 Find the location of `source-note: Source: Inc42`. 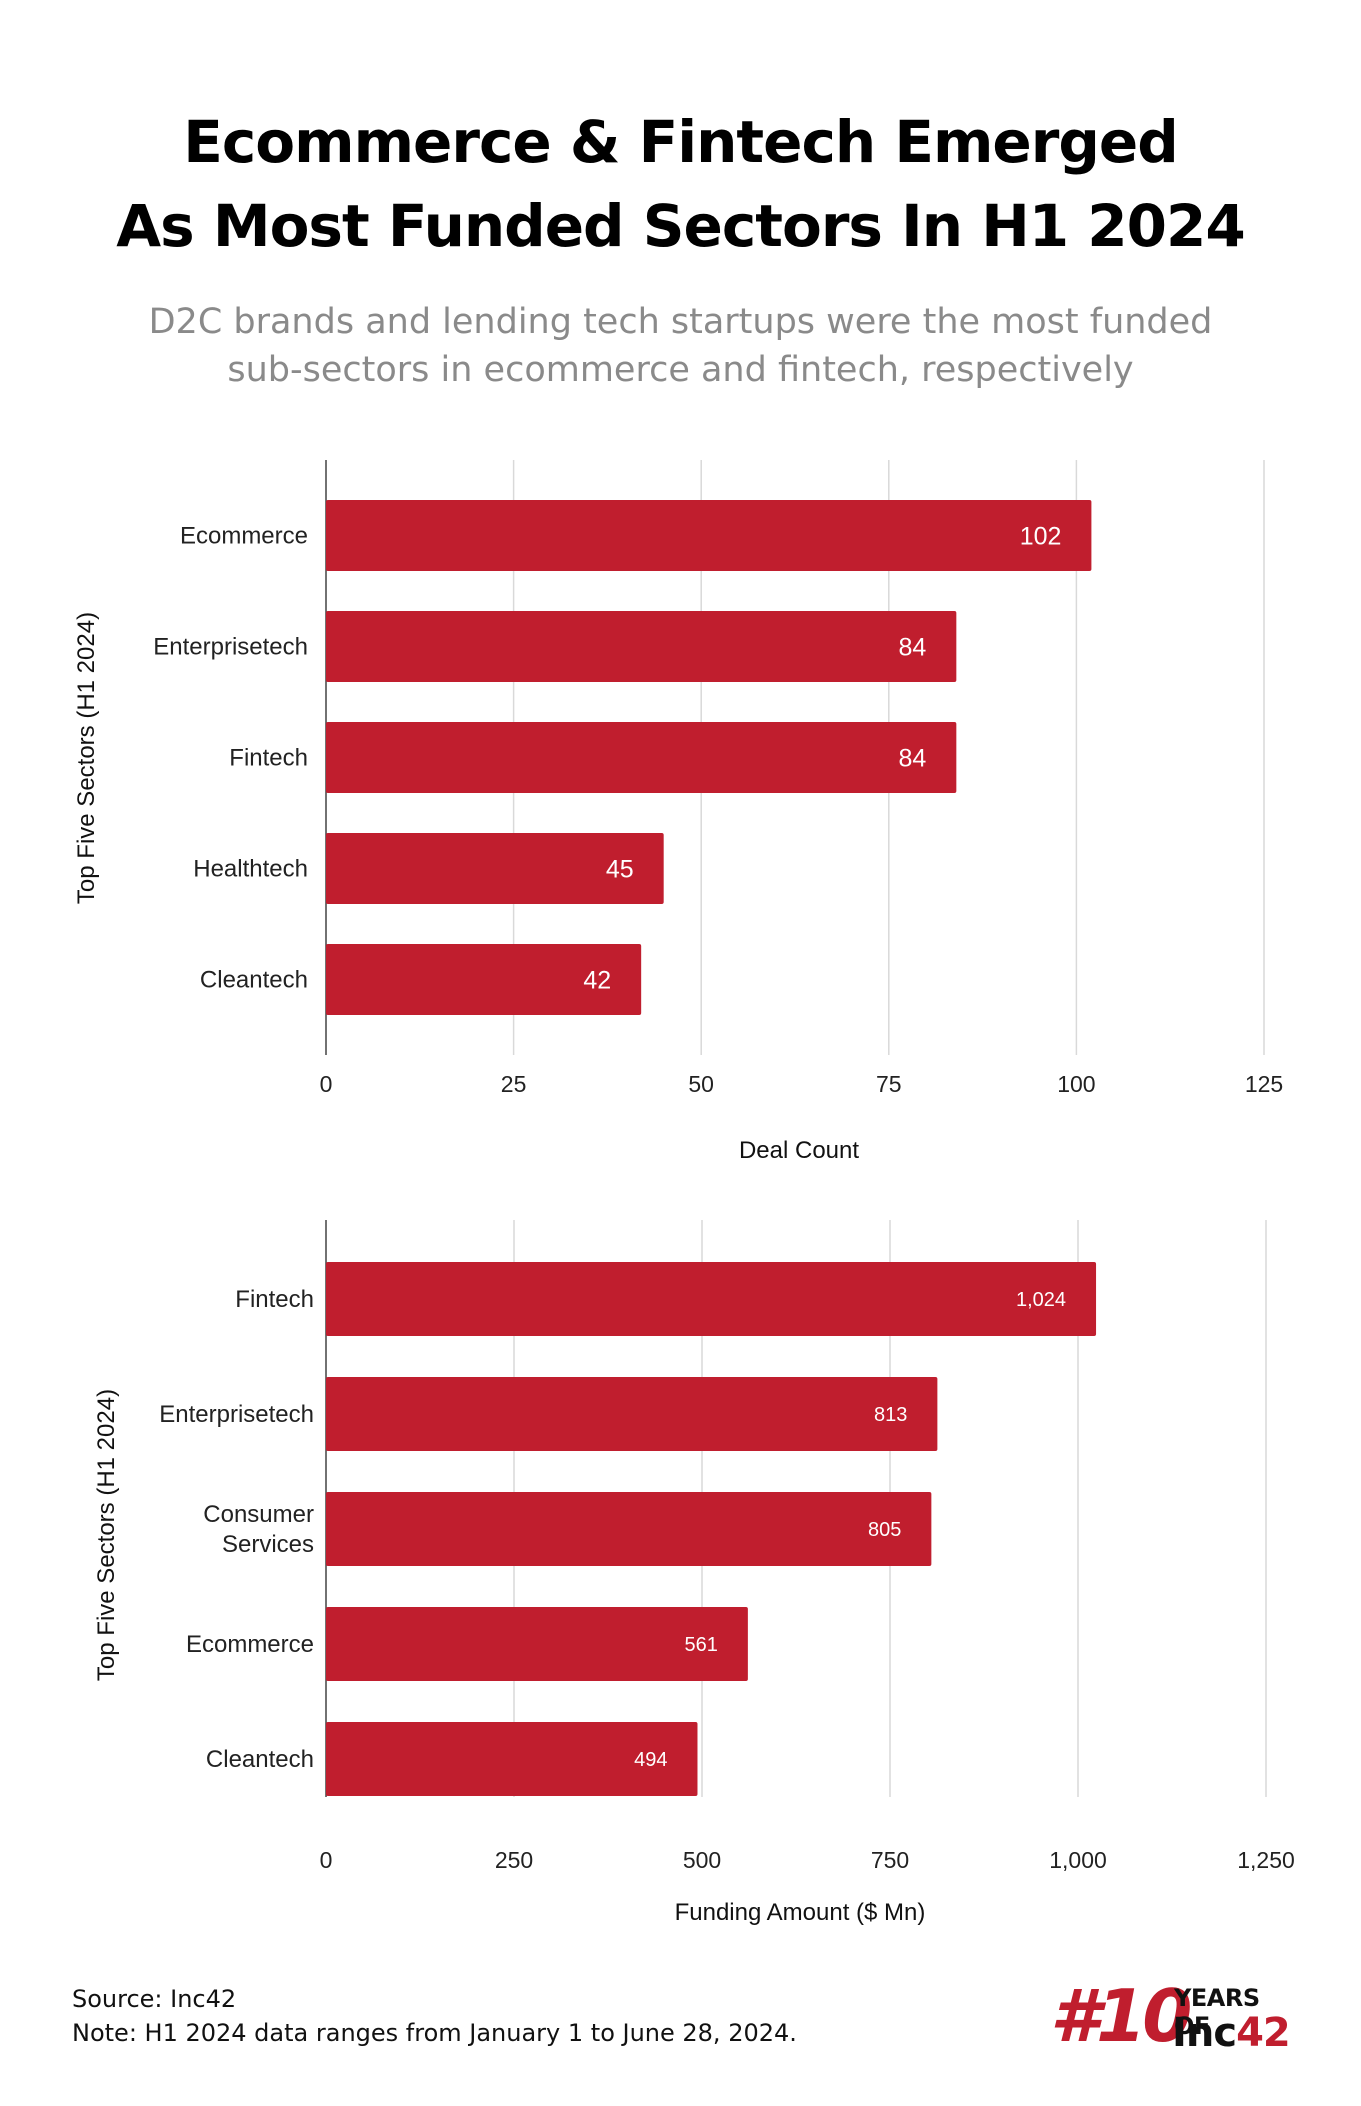

source-note: Source: Inc42 is located at coordinates (154, 1999).